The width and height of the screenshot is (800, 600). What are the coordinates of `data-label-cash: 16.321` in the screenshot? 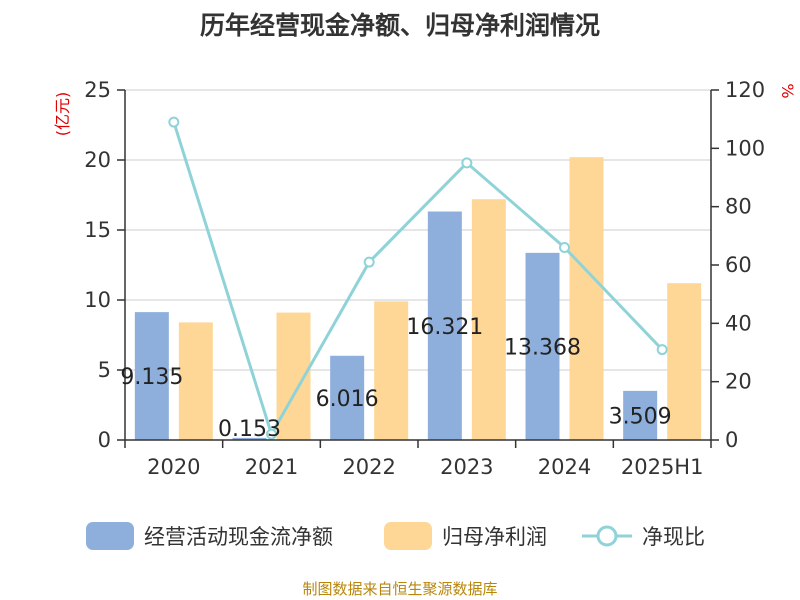 It's located at (444, 327).